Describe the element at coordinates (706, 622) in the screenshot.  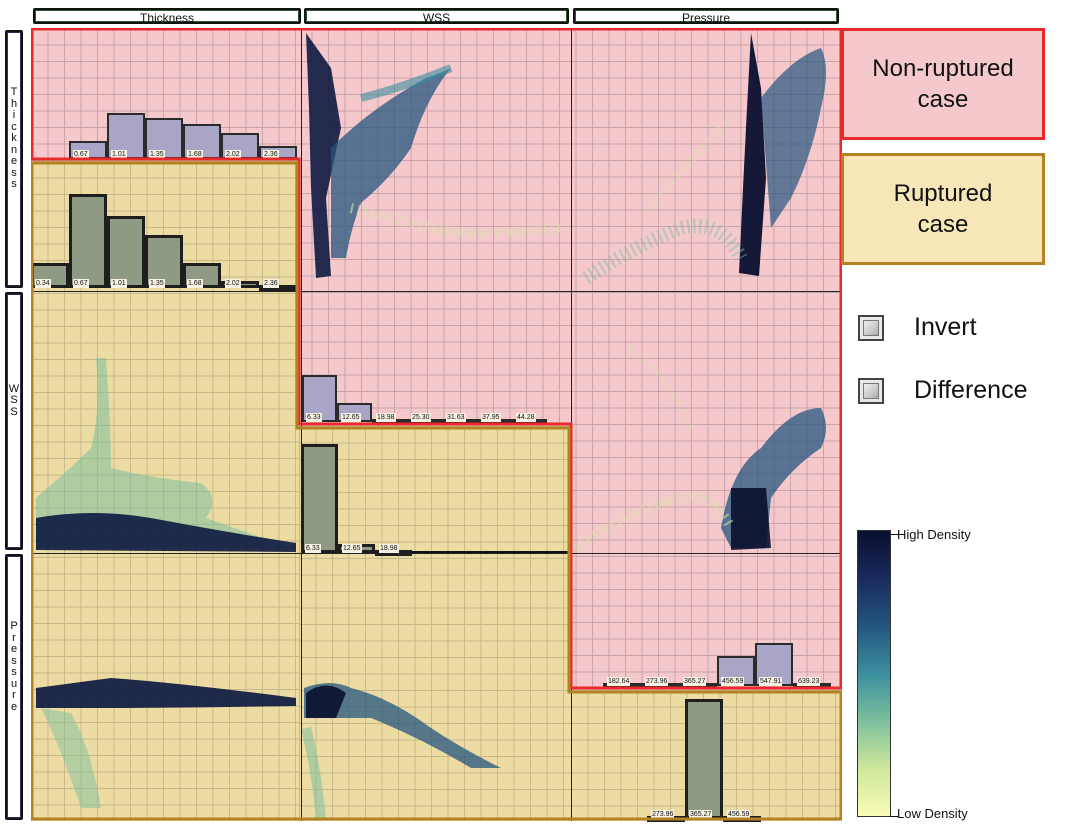
I see `histogram-pressure-nonruptured: 182.64 273.96 365.27 456.59 547.91 639.23` at that location.